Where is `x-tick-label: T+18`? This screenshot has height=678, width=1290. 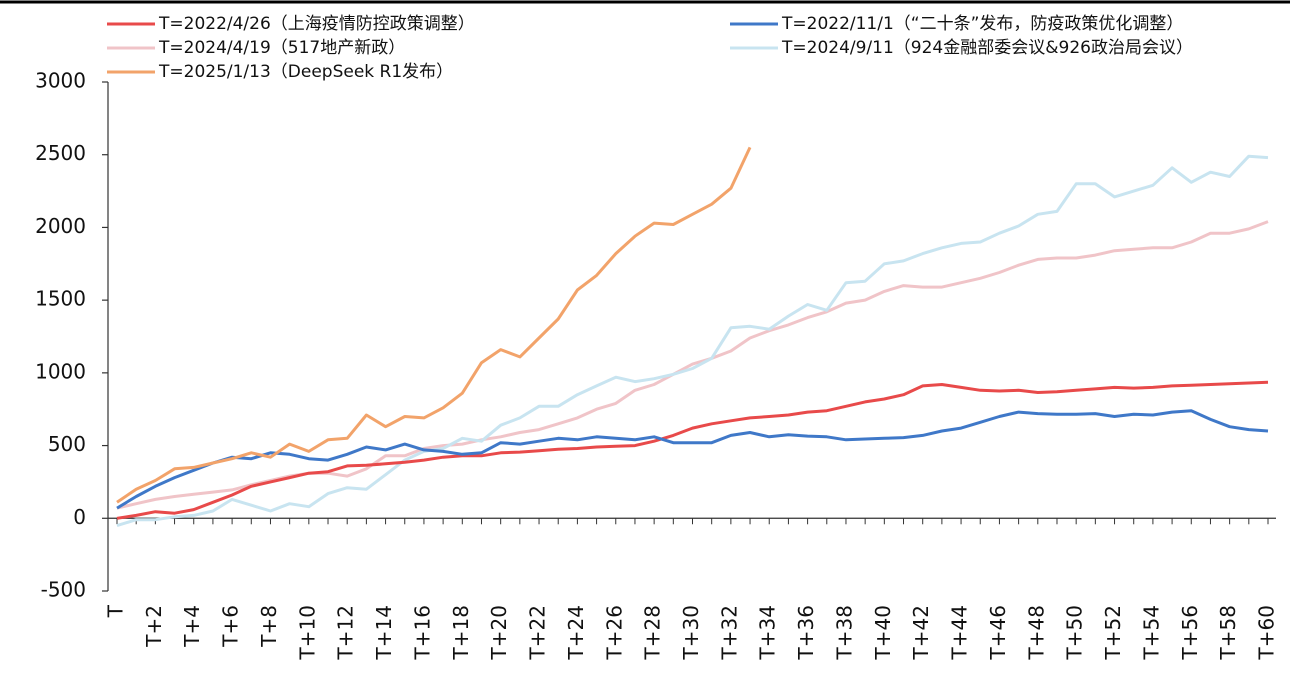 x-tick-label: T+18 is located at coordinates (461, 632).